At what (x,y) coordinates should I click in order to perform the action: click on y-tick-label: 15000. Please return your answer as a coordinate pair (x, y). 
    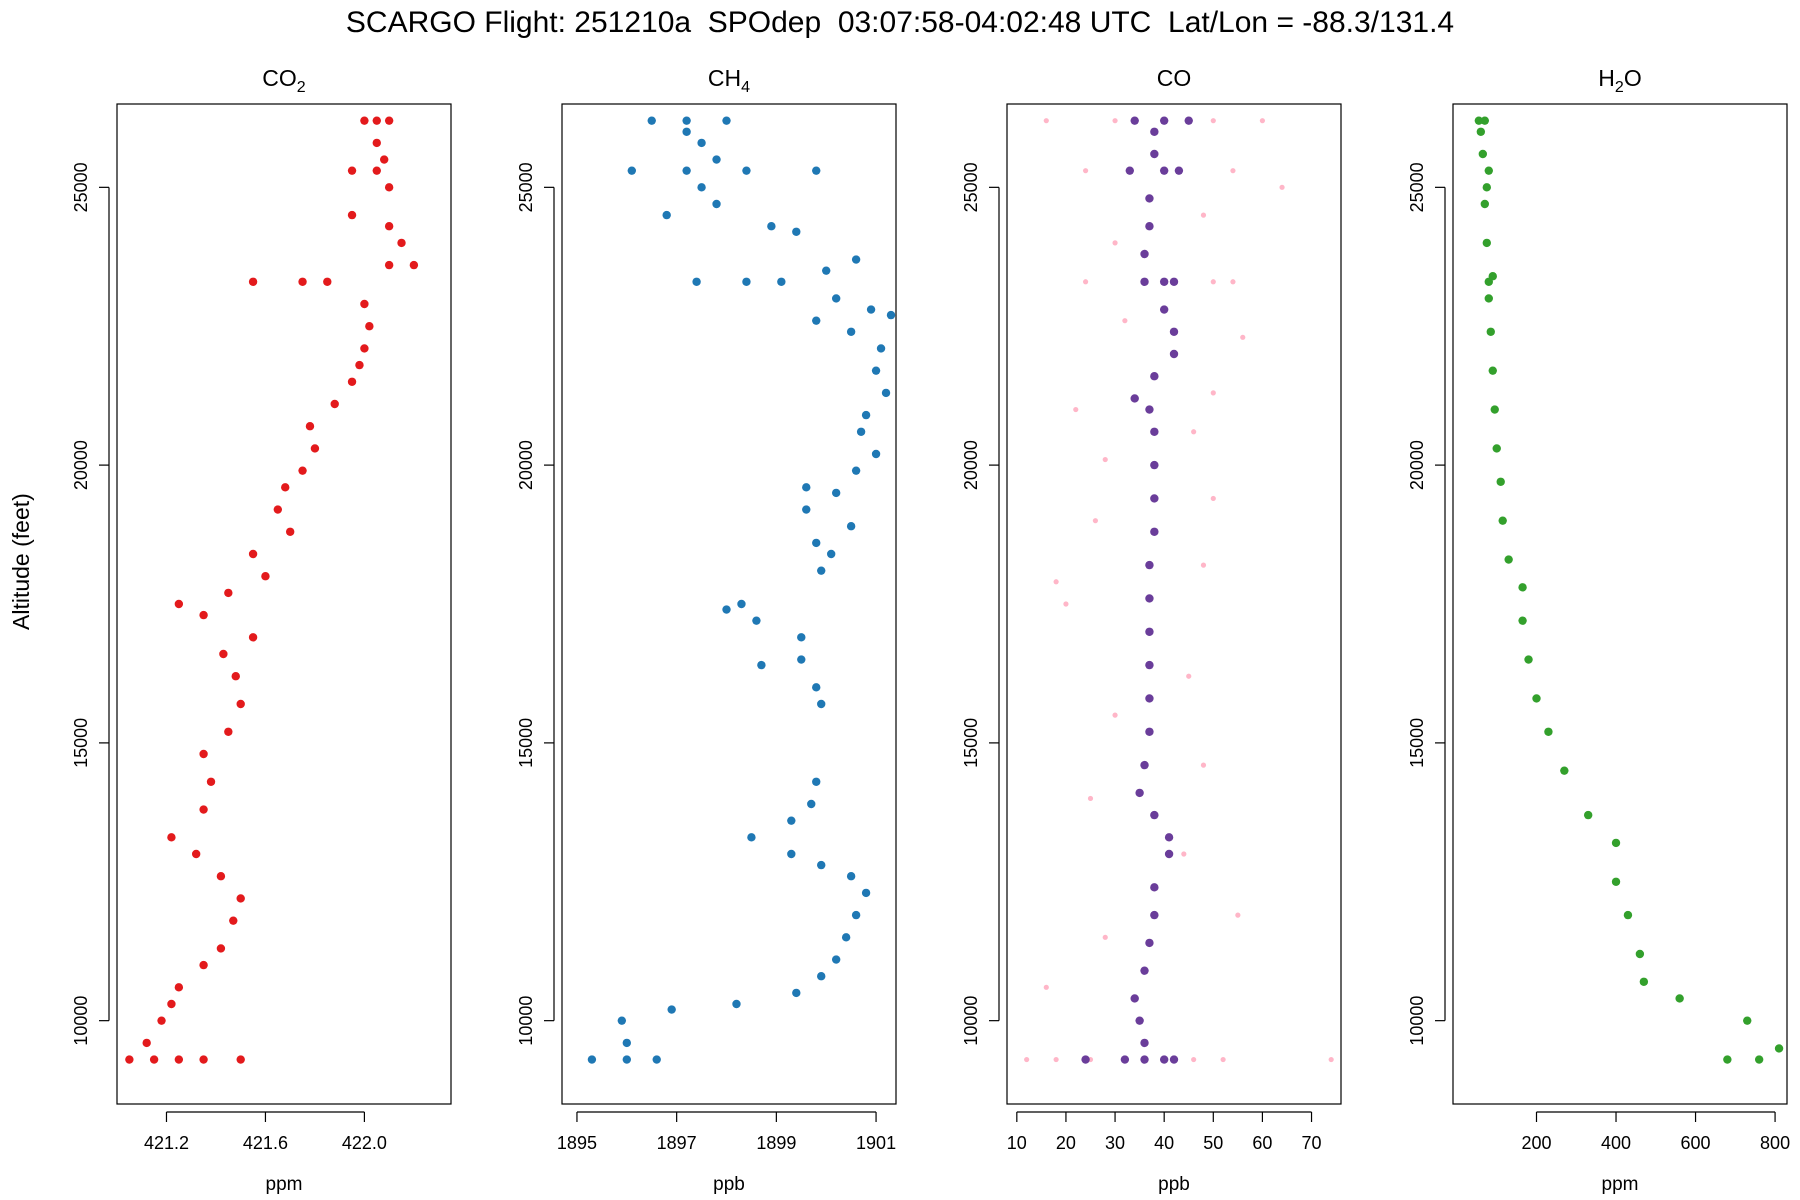
    Looking at the image, I should click on (971, 743).